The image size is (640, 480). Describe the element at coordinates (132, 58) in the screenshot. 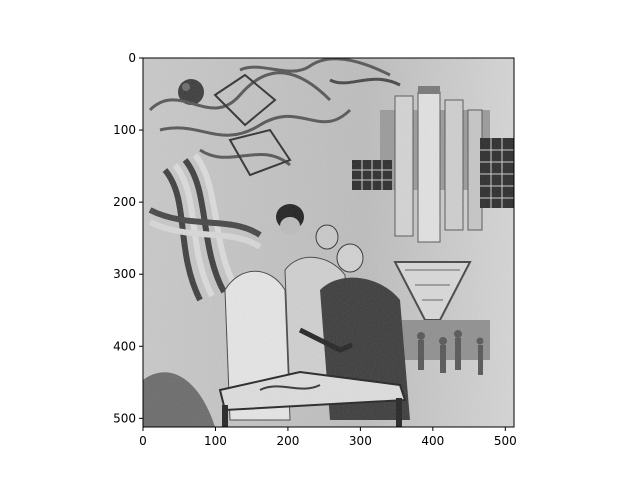

I see `y-tick-label: 0` at that location.